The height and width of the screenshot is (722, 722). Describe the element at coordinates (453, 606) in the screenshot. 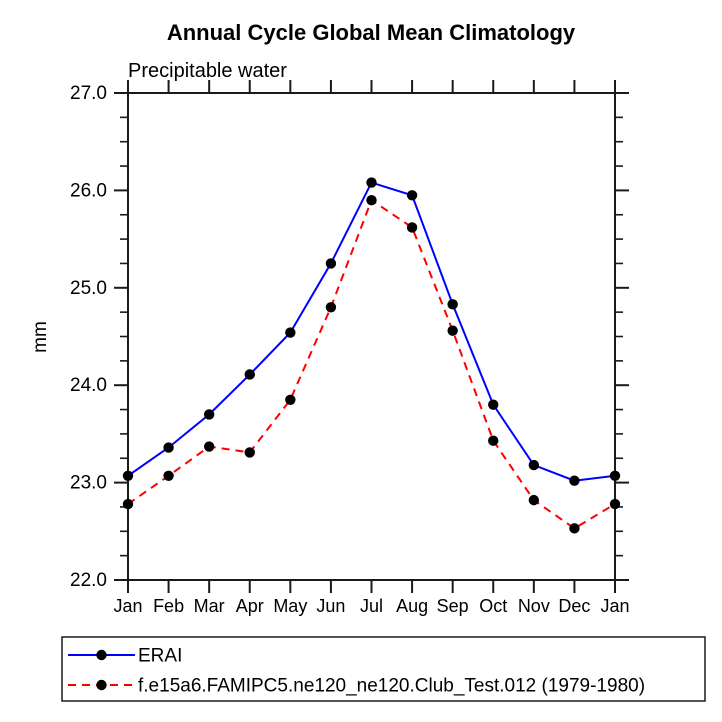

I see `x-tick-label: Sep` at that location.